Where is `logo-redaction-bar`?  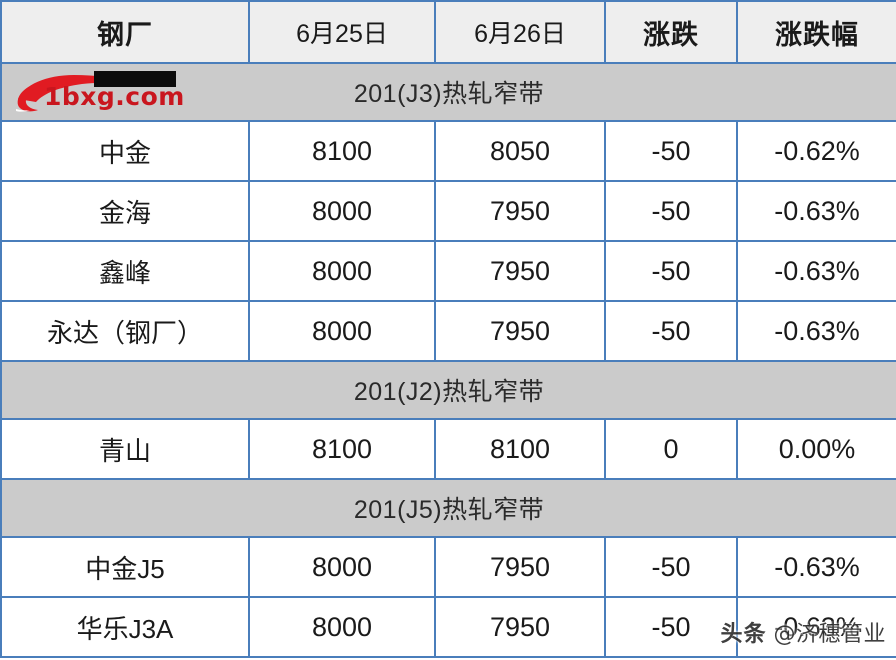 logo-redaction-bar is located at coordinates (135, 79).